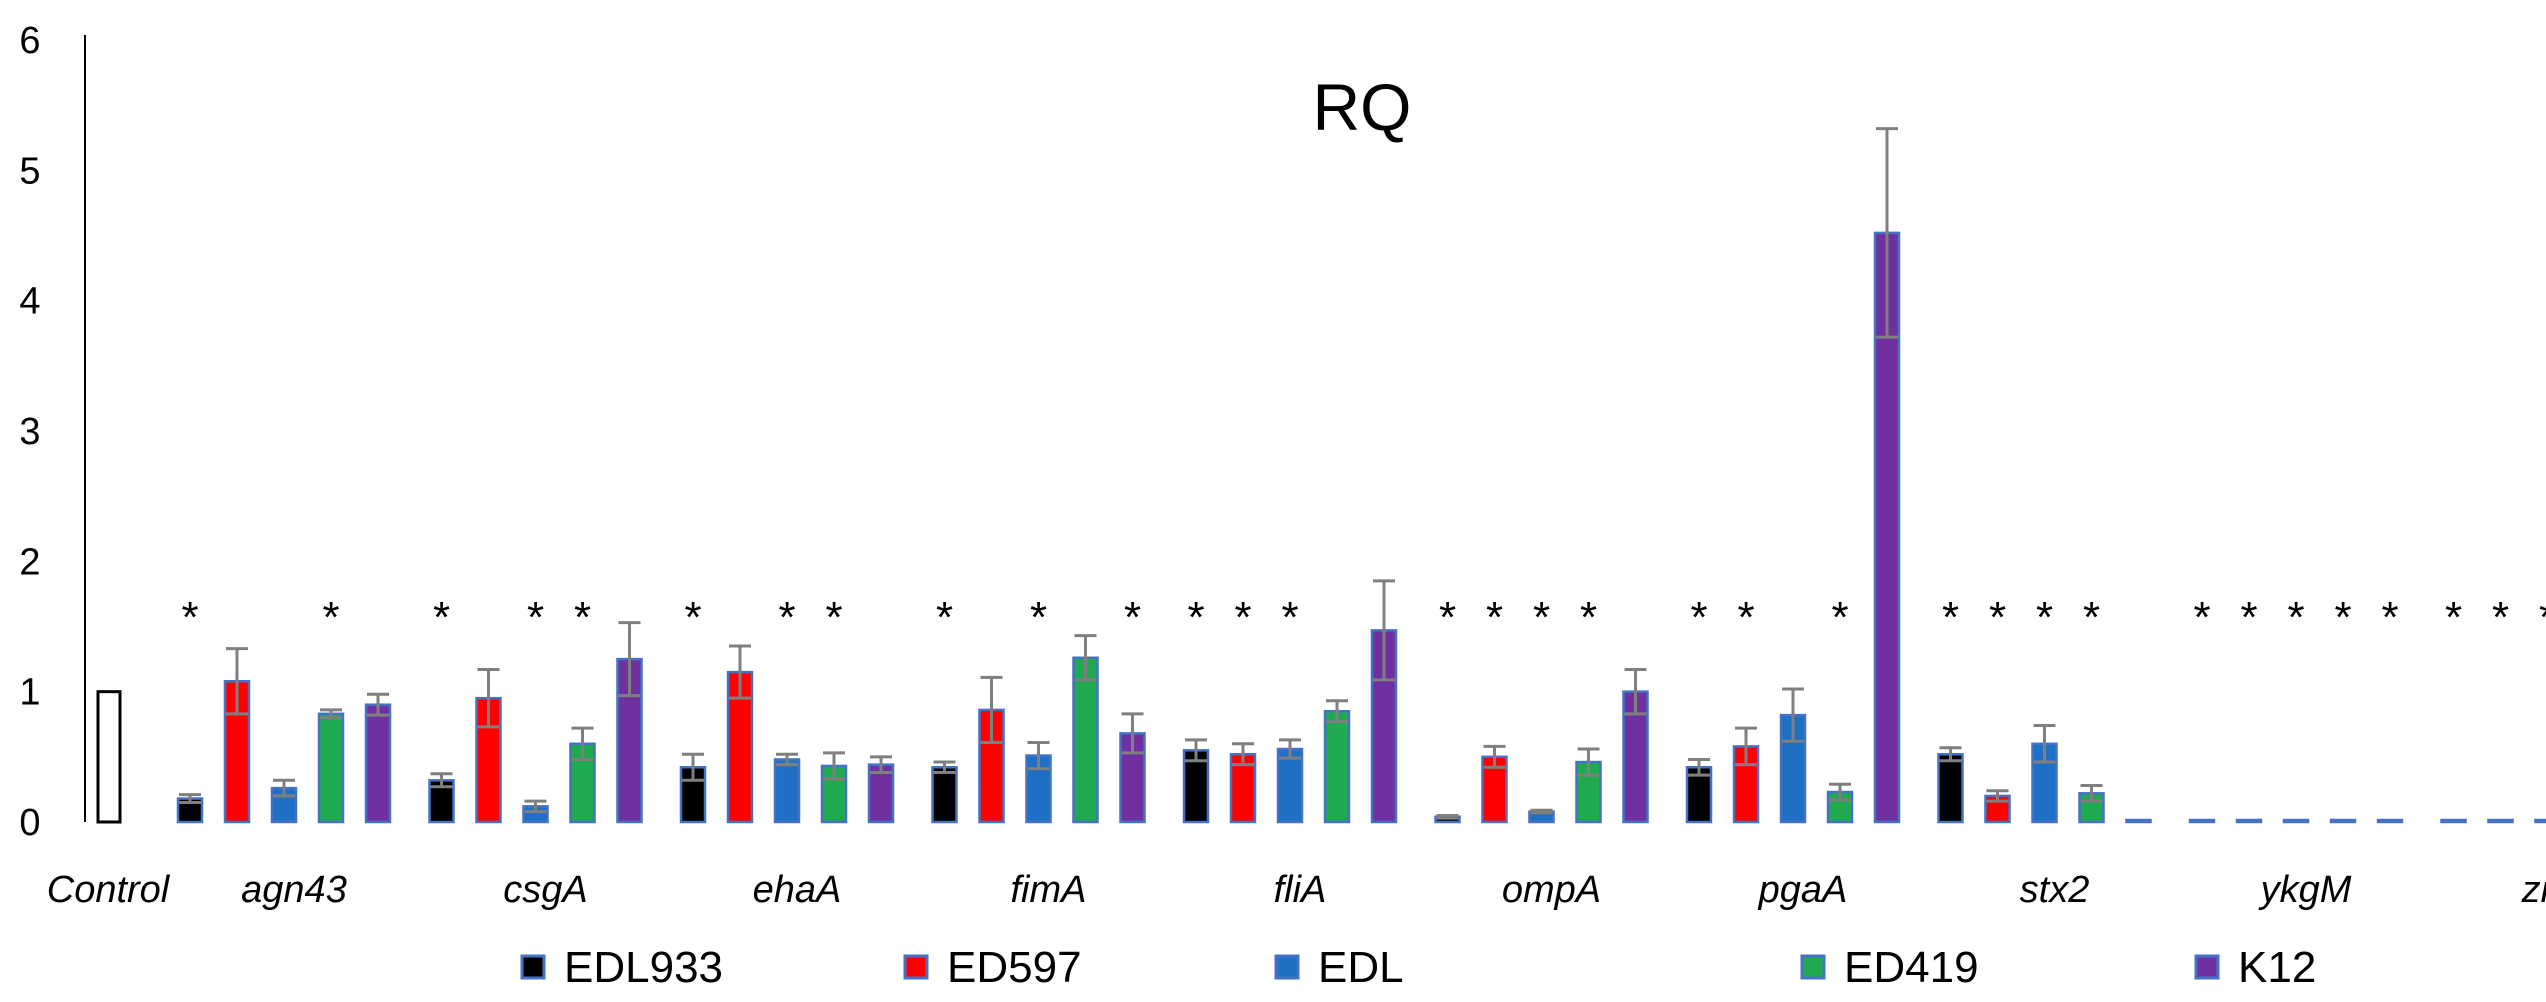 The image size is (2546, 1002). What do you see at coordinates (2296, 821) in the screenshot?
I see `bar-EDL-ykgM` at bounding box center [2296, 821].